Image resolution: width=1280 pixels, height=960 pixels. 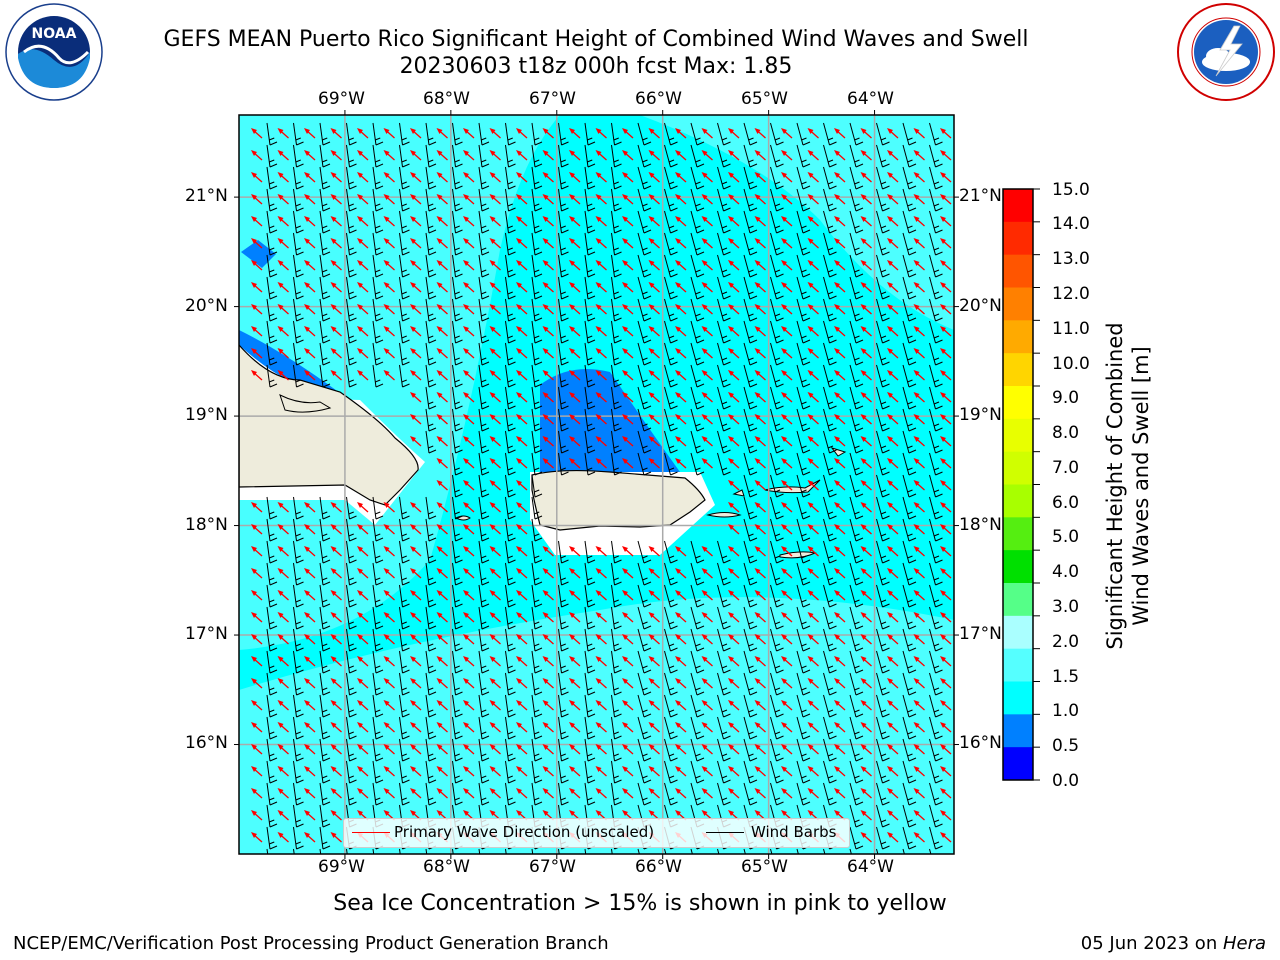 I want to click on legend-barbs-label: Wind Barbs, so click(x=794, y=832).